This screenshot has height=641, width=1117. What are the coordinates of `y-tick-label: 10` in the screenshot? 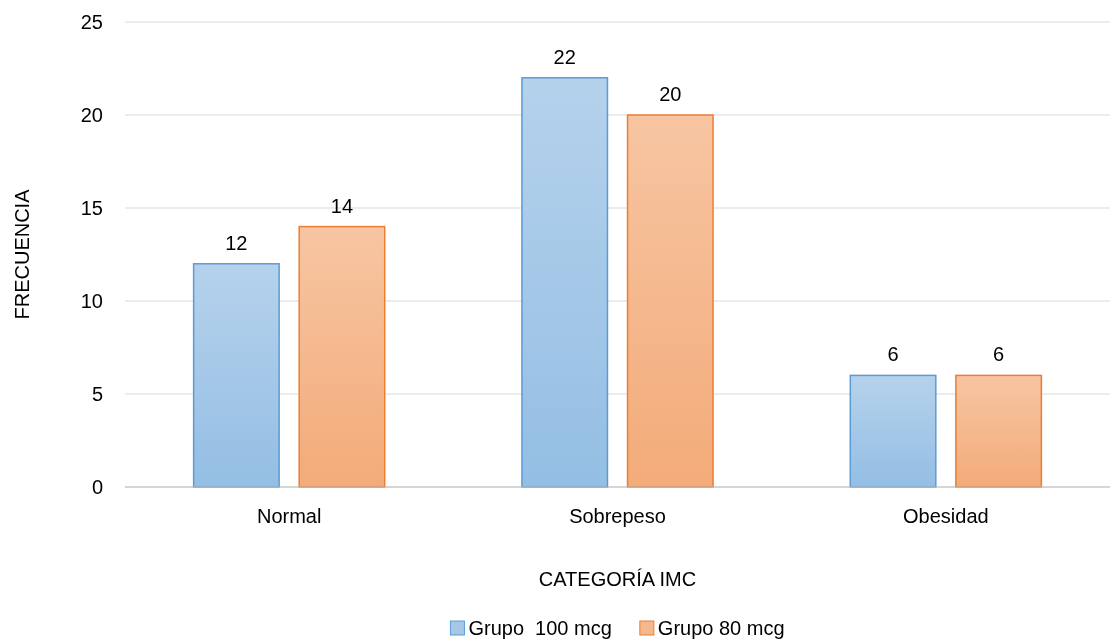 It's located at (91, 300).